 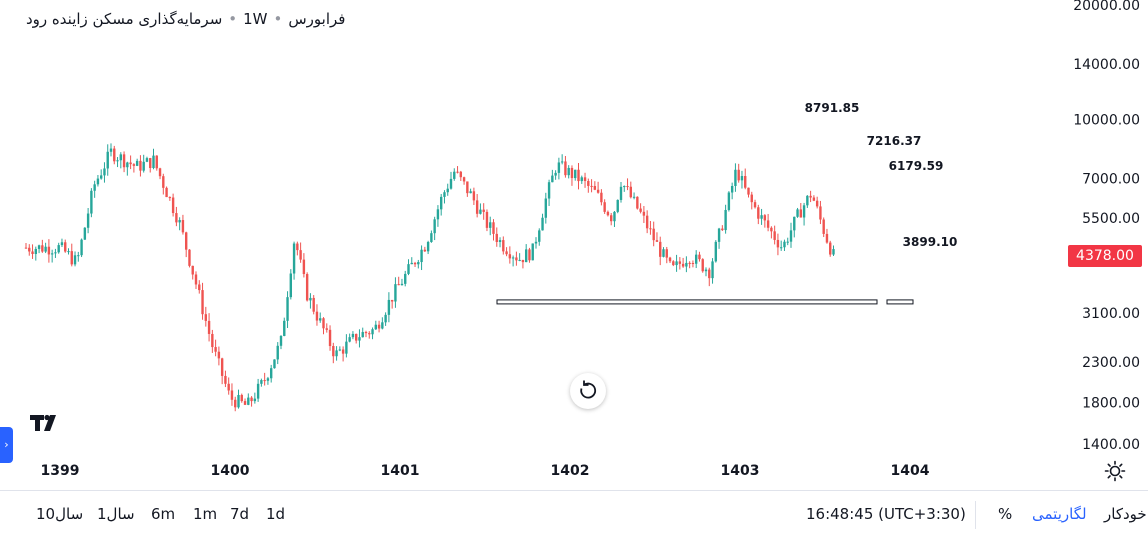 What do you see at coordinates (6, 445) in the screenshot?
I see `left-panel-toggle: ›` at bounding box center [6, 445].